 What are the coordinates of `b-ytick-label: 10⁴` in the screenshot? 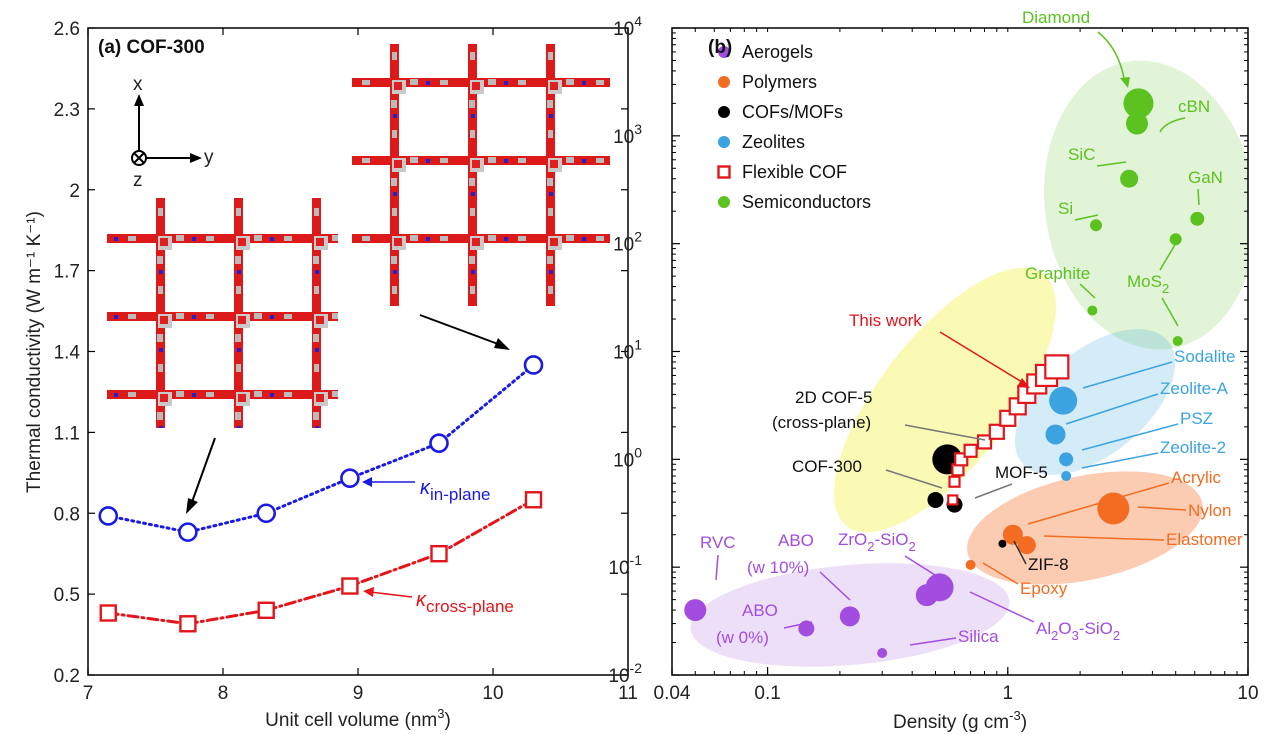 It's located at (627, 26).